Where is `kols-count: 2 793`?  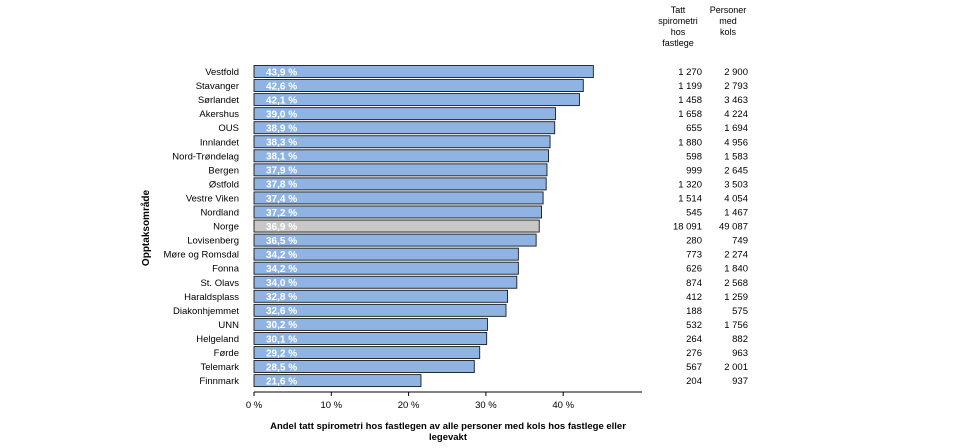 kols-count: 2 793 is located at coordinates (736, 86).